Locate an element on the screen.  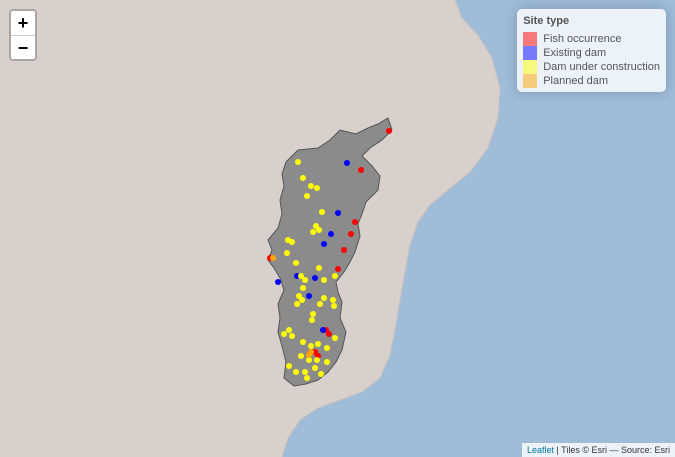
river-basin-polygon is located at coordinates (330, 252).